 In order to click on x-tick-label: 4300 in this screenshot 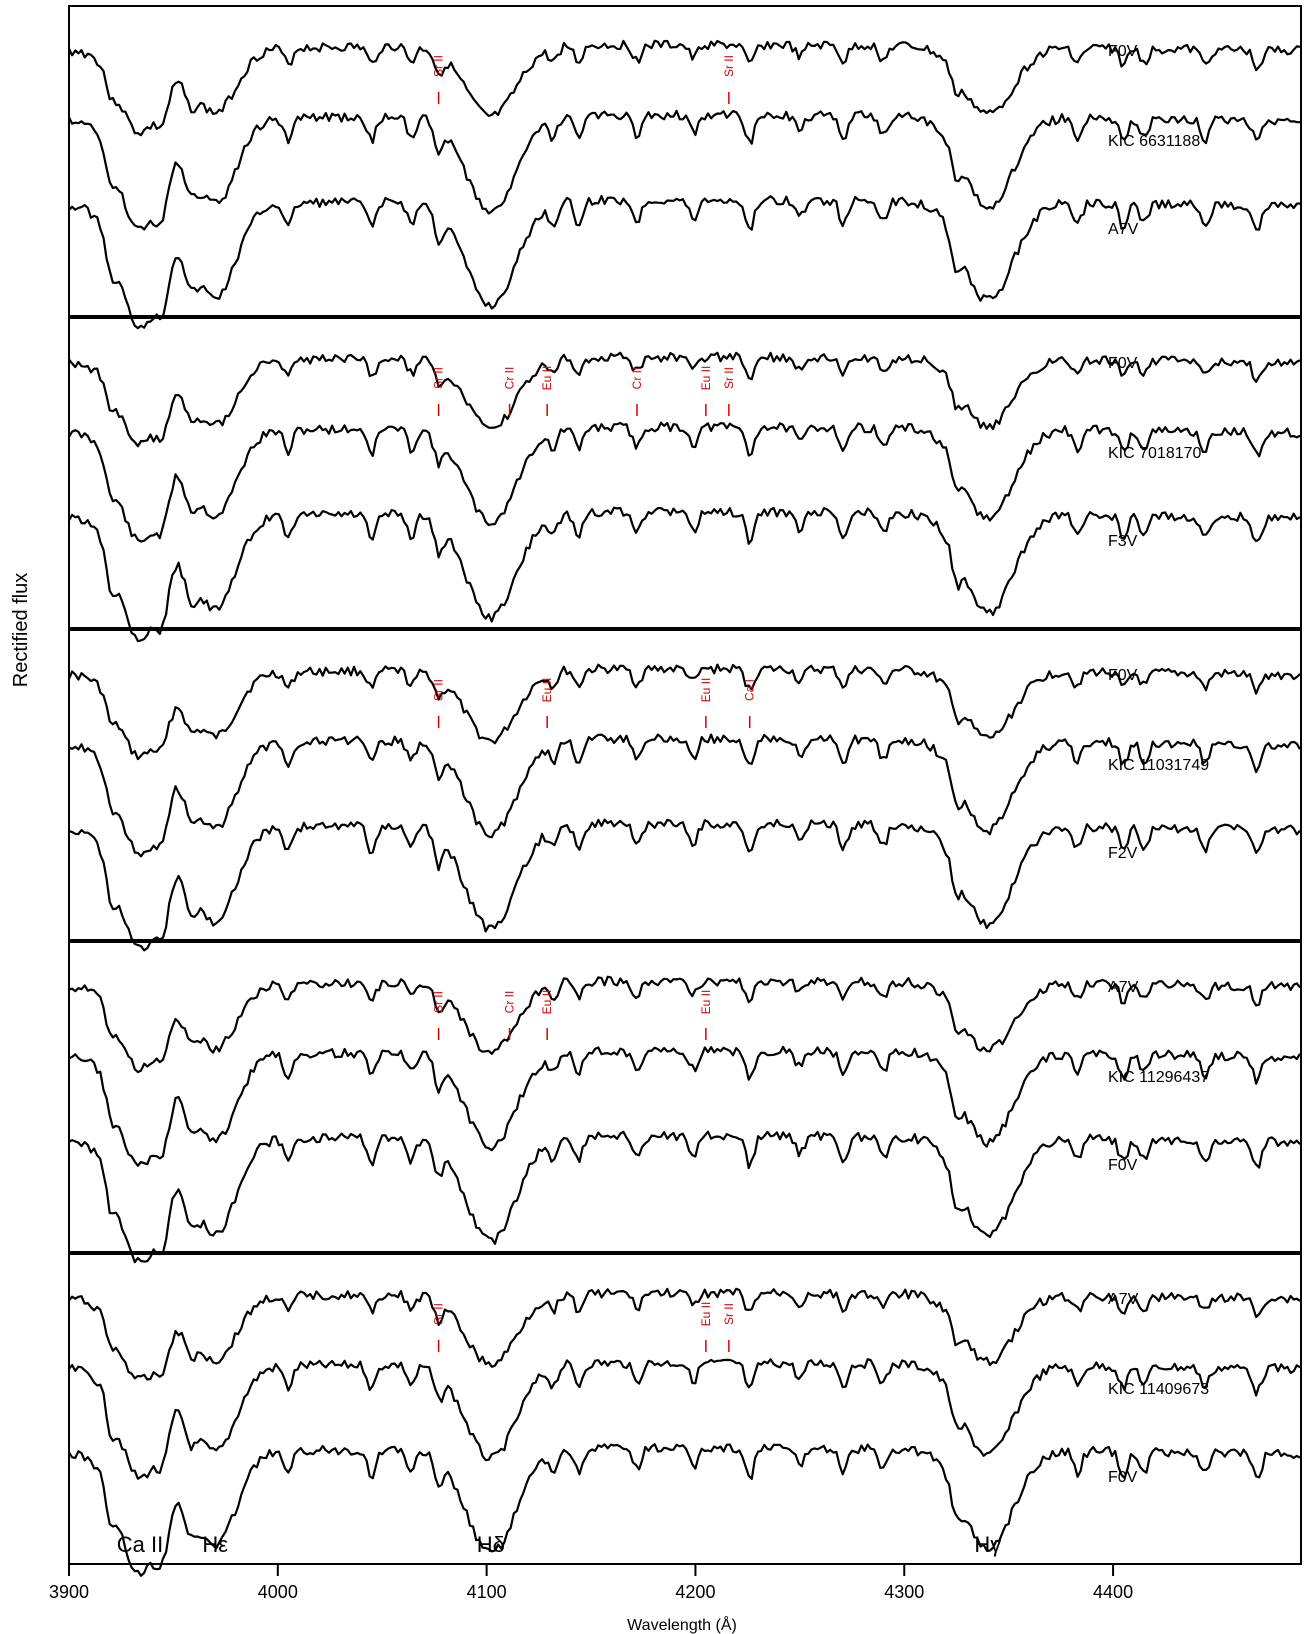, I will do `click(904, 1592)`.